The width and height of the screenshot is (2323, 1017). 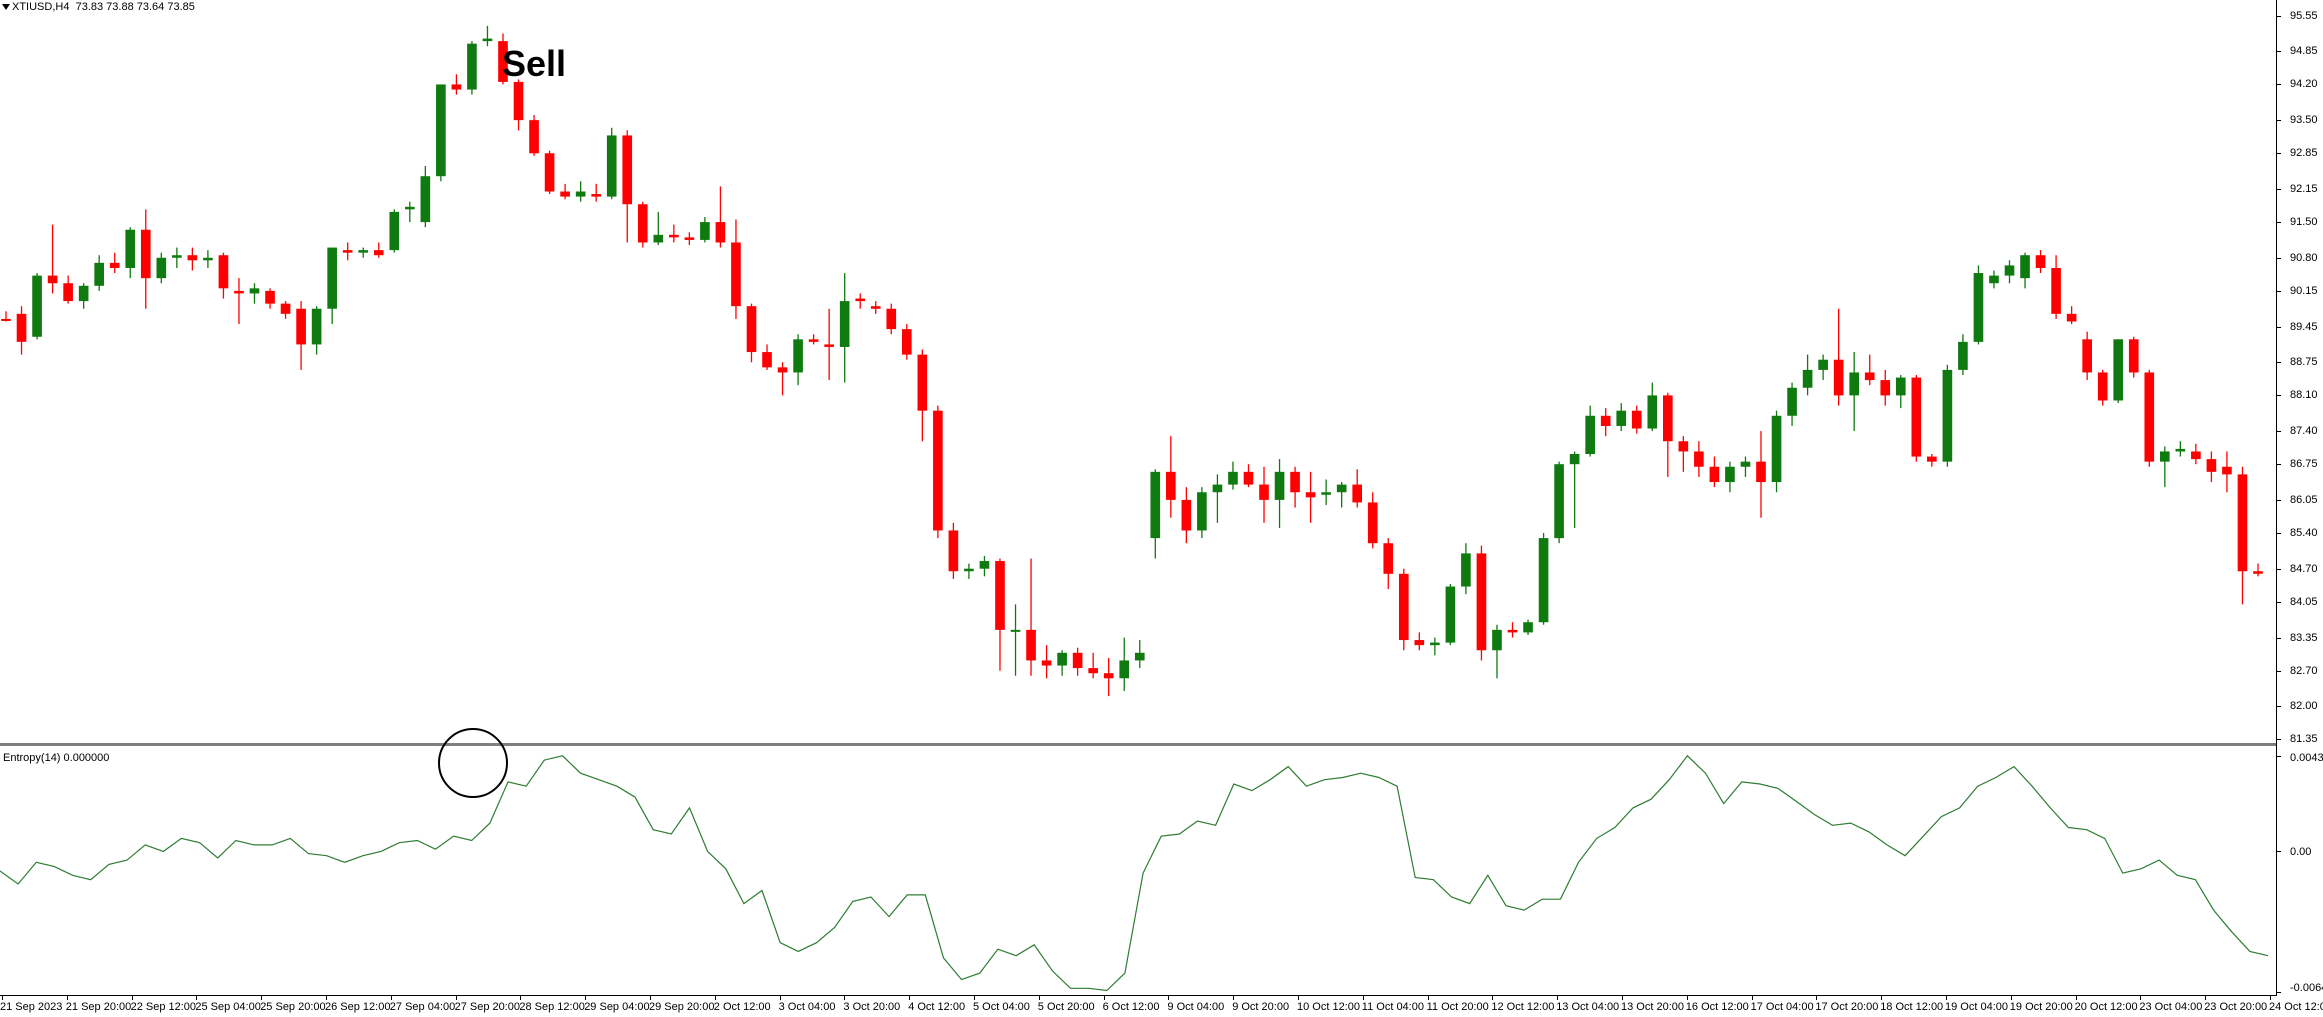 What do you see at coordinates (1138, 995) in the screenshot?
I see `time-axis-line` at bounding box center [1138, 995].